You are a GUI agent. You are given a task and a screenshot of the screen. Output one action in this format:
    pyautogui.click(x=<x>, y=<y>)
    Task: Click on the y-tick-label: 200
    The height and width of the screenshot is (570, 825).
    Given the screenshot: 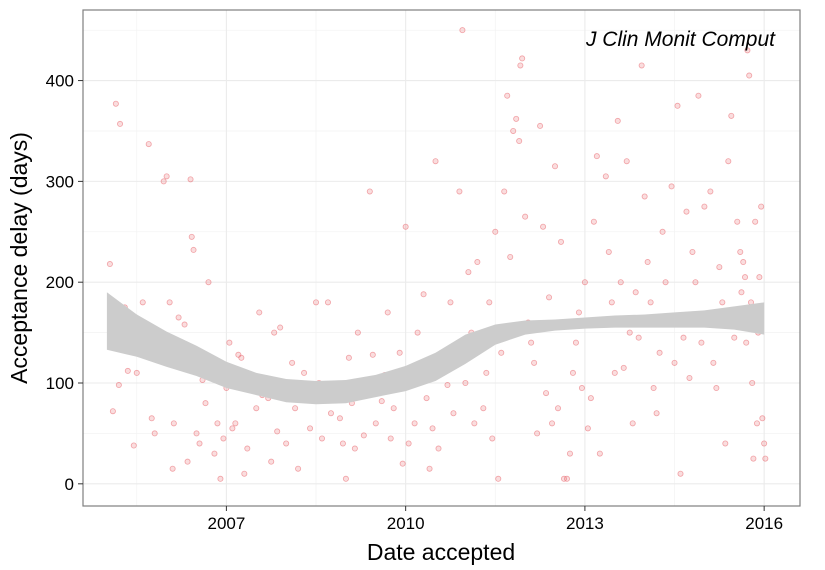 What is the action you would take?
    pyautogui.click(x=60, y=282)
    